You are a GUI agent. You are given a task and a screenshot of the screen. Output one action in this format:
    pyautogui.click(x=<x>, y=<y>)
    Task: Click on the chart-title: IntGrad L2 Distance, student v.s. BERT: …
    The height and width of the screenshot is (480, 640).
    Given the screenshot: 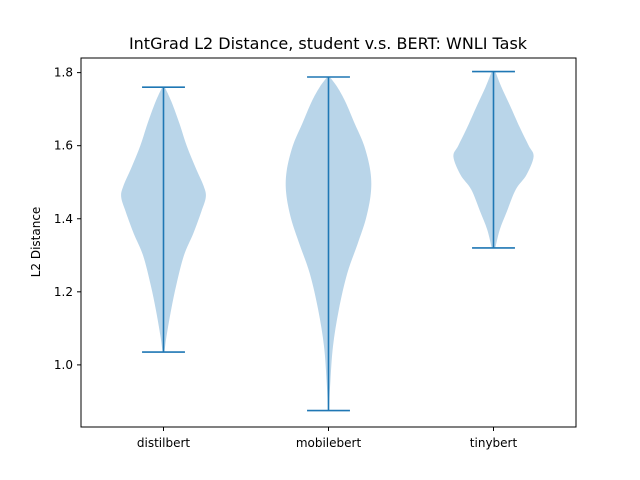 What is the action you would take?
    pyautogui.click(x=328, y=43)
    